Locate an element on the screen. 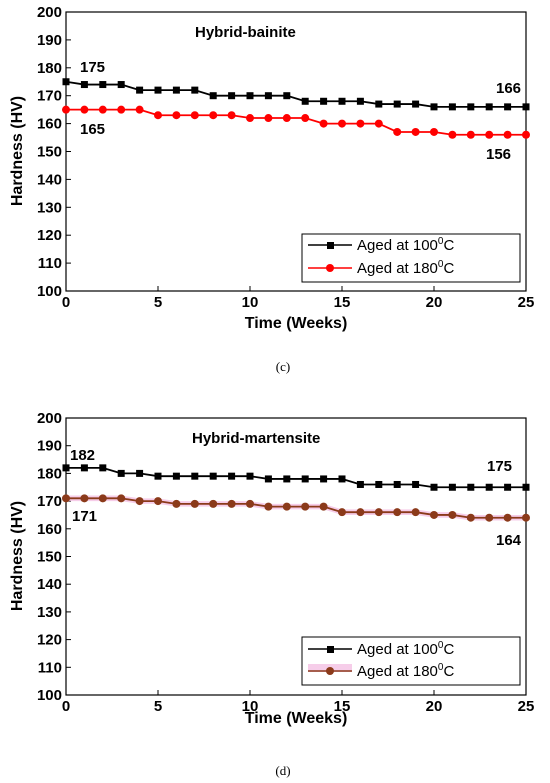  y-tick-label: 180 is located at coordinates (49, 473).